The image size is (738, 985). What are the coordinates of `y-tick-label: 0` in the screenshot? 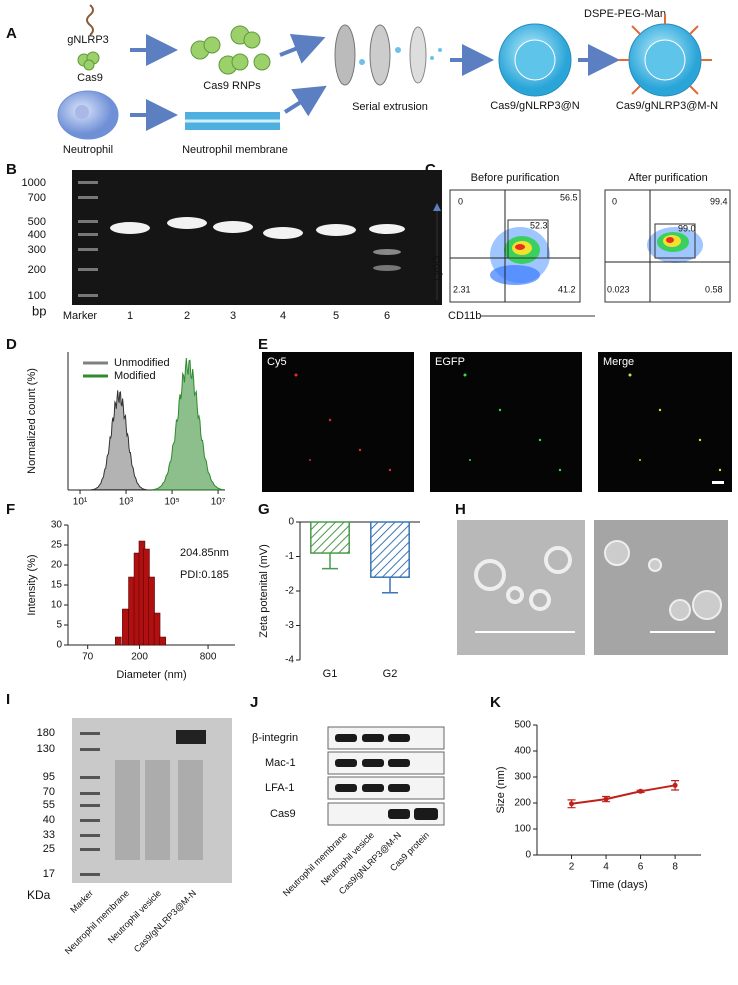 It's located at (528, 855).